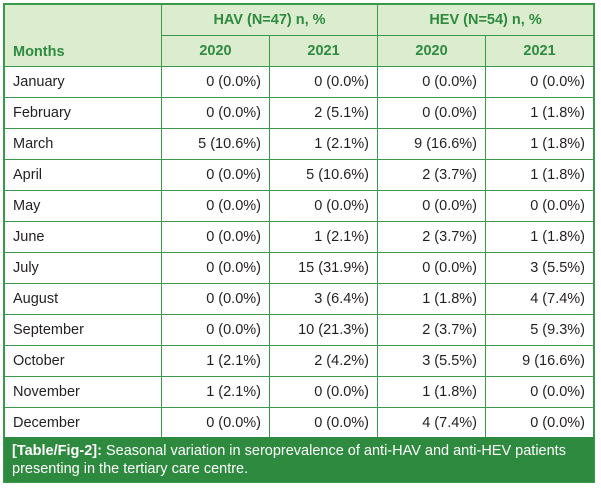 This screenshot has width=601, height=490. I want to click on month-cell: May, so click(83, 206).